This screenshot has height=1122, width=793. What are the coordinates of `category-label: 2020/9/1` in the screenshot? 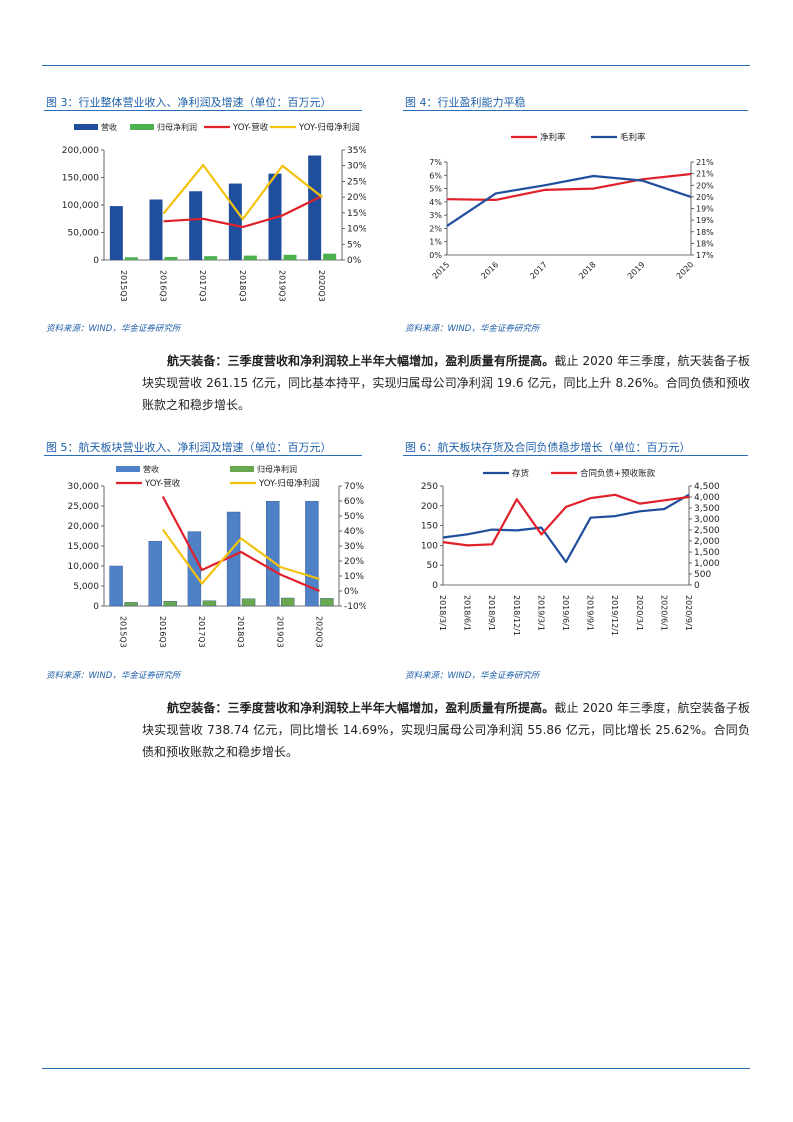 It's located at (688, 613).